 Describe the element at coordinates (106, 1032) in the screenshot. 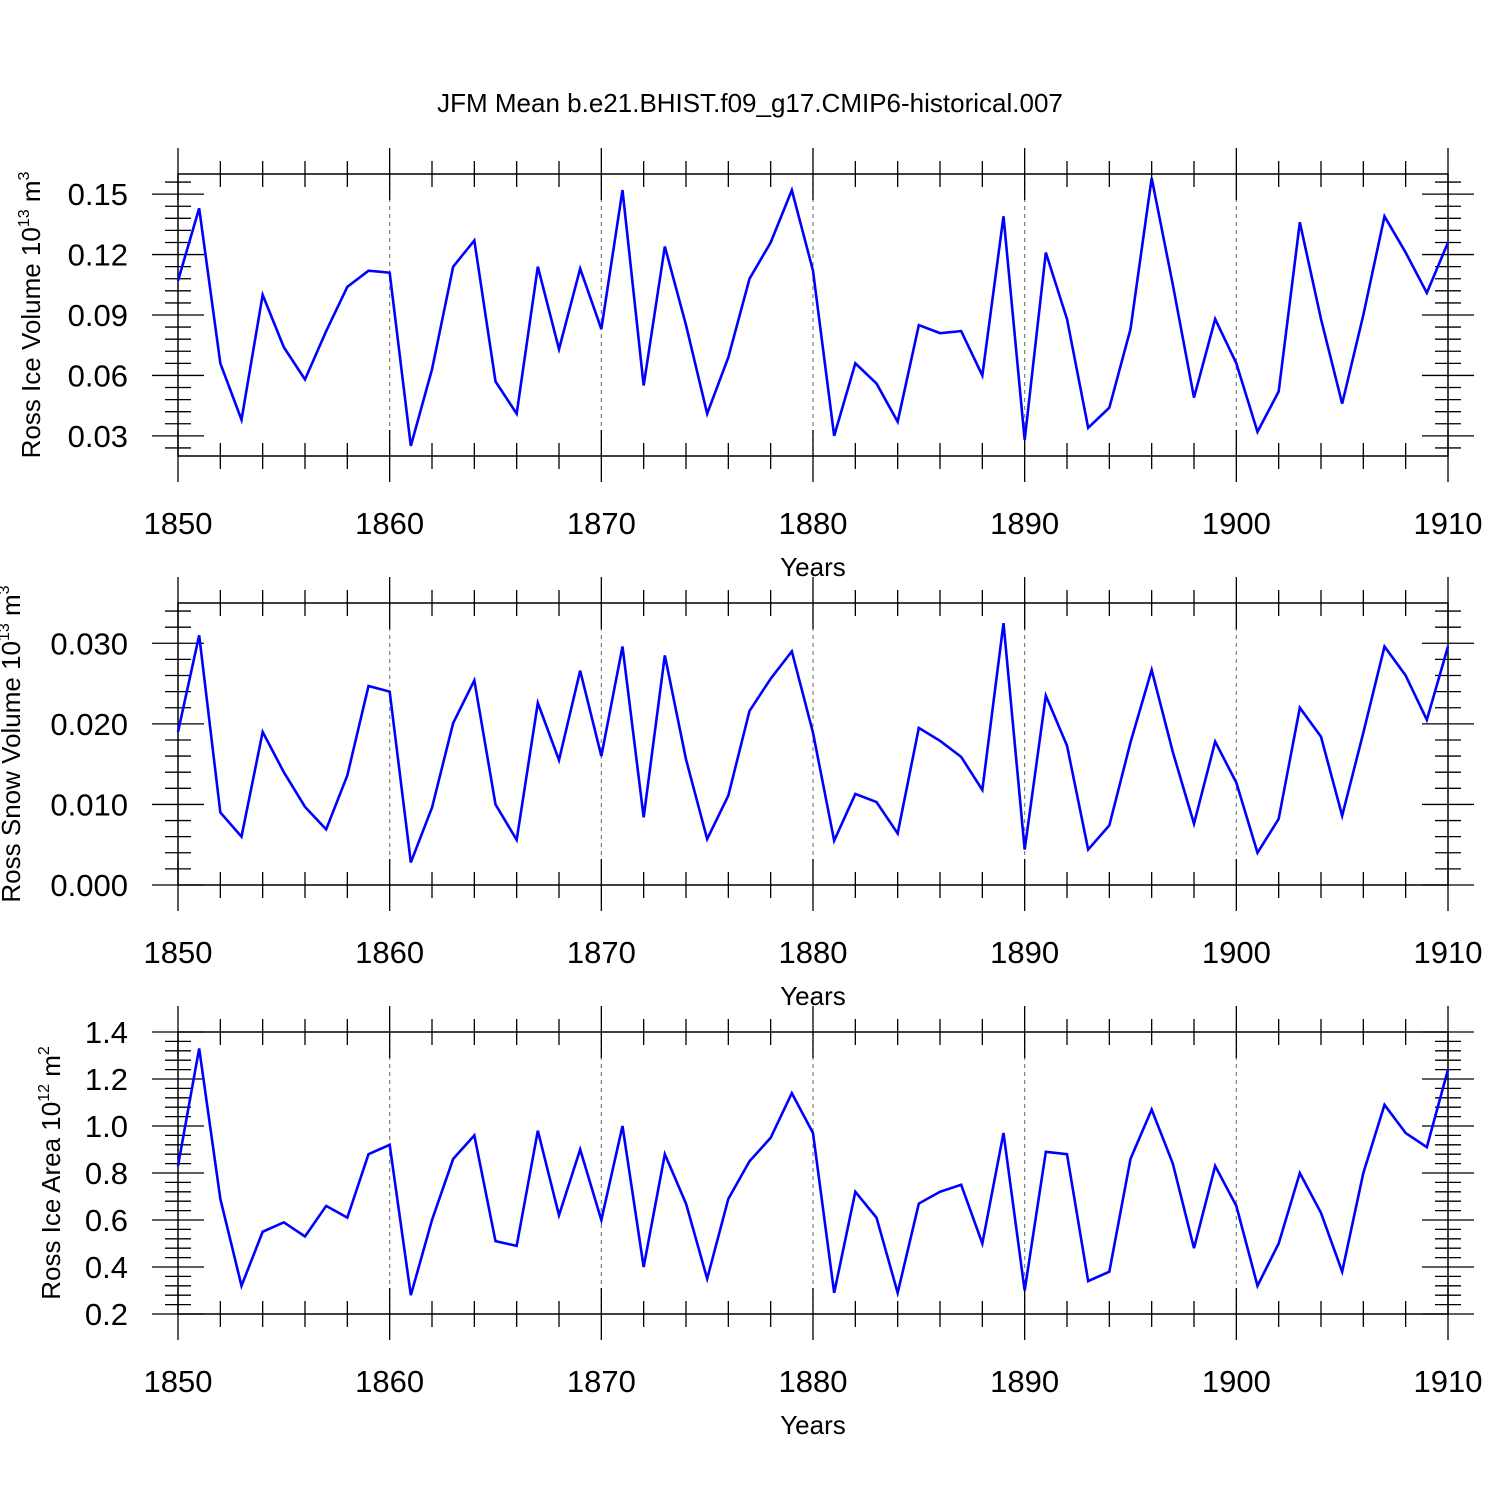

I see `y-tick-label: 1.4` at that location.